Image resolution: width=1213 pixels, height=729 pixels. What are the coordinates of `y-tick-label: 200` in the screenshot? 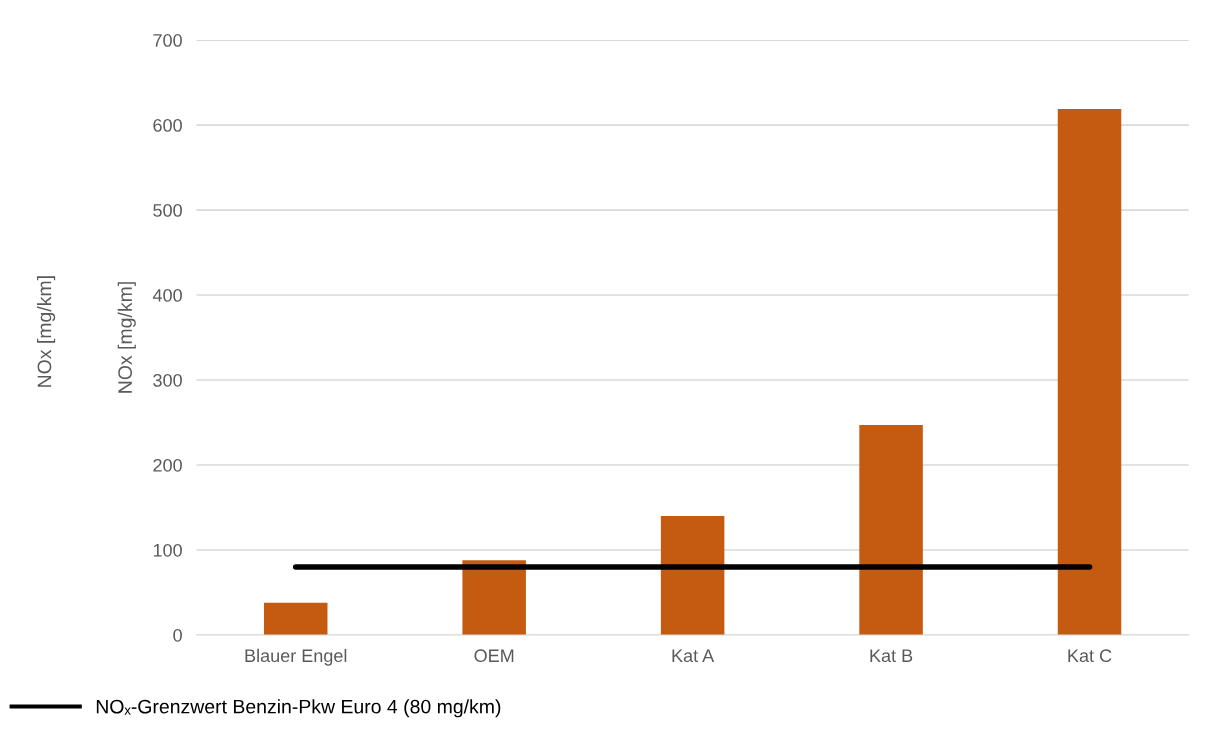 It's located at (167, 465).